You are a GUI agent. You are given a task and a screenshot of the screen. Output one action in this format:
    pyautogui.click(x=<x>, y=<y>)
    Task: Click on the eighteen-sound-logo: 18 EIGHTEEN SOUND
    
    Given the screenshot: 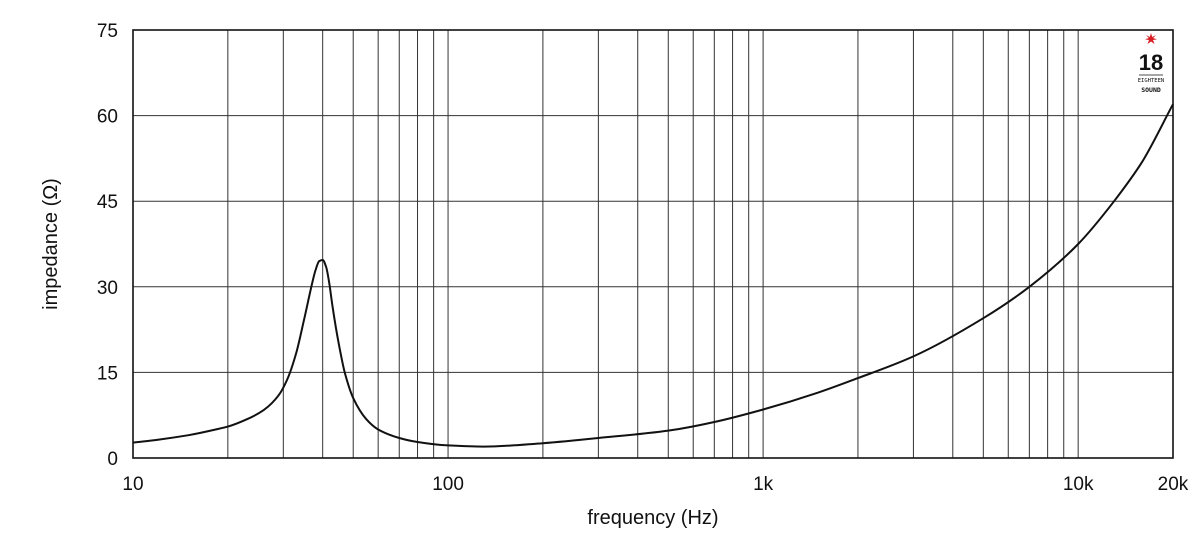 What is the action you would take?
    pyautogui.click(x=1151, y=63)
    